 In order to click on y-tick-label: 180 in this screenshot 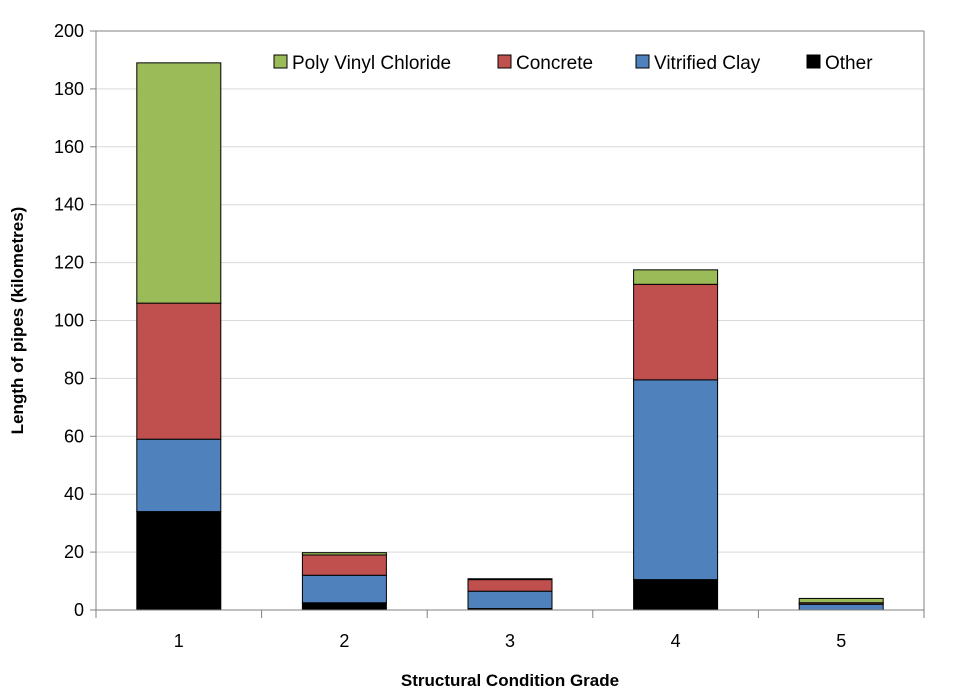, I will do `click(69, 89)`.